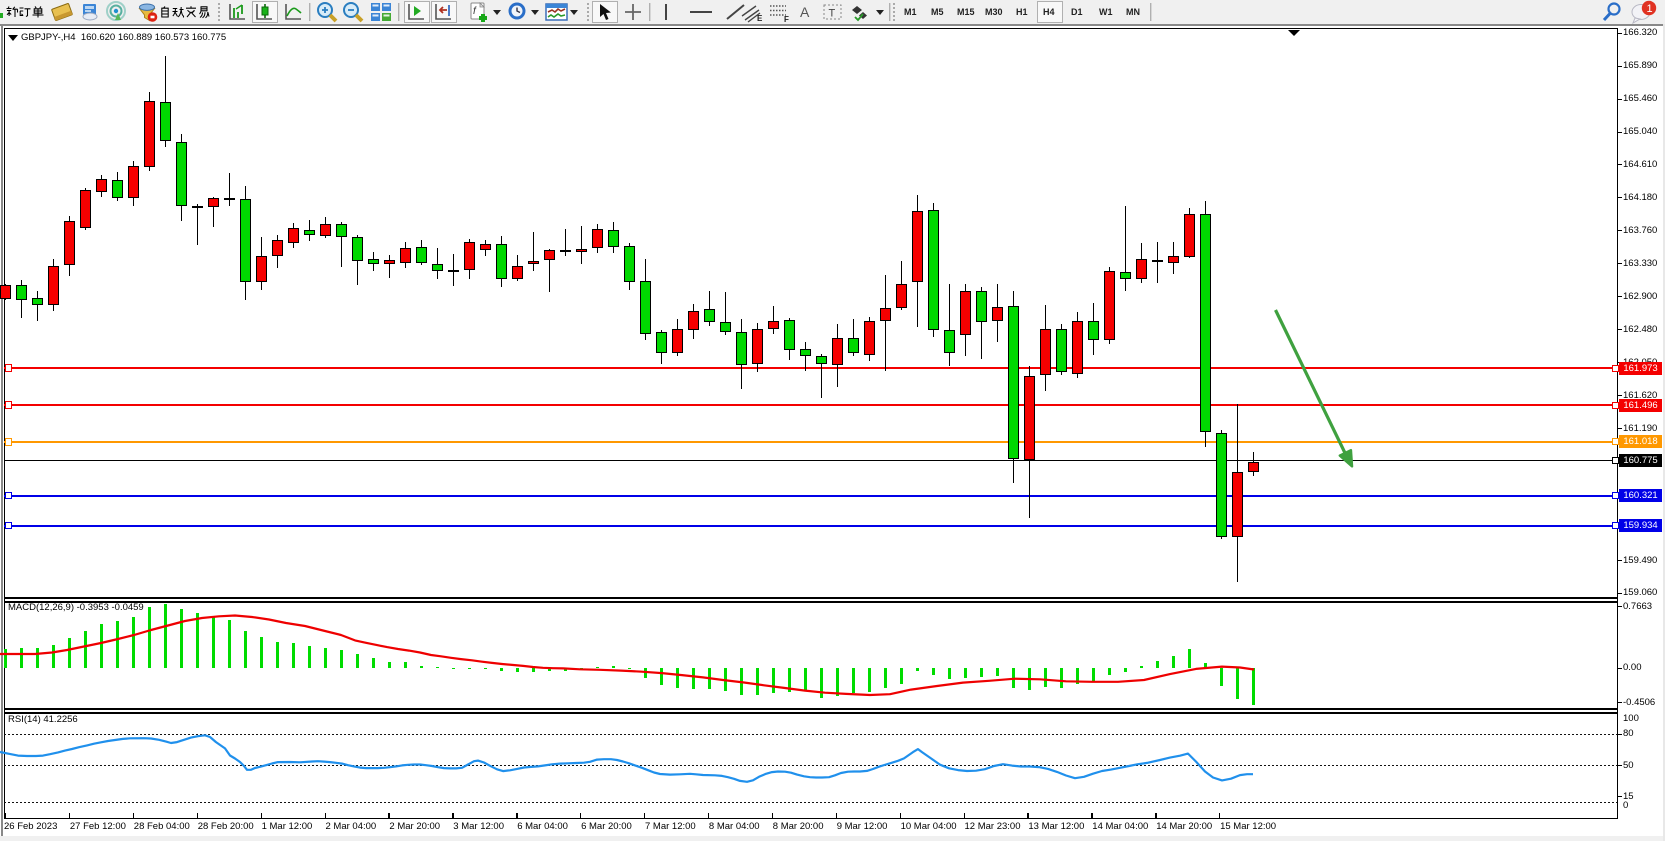 The width and height of the screenshot is (1665, 841). Describe the element at coordinates (805, 12) in the screenshot. I see `svg-text: A` at that location.